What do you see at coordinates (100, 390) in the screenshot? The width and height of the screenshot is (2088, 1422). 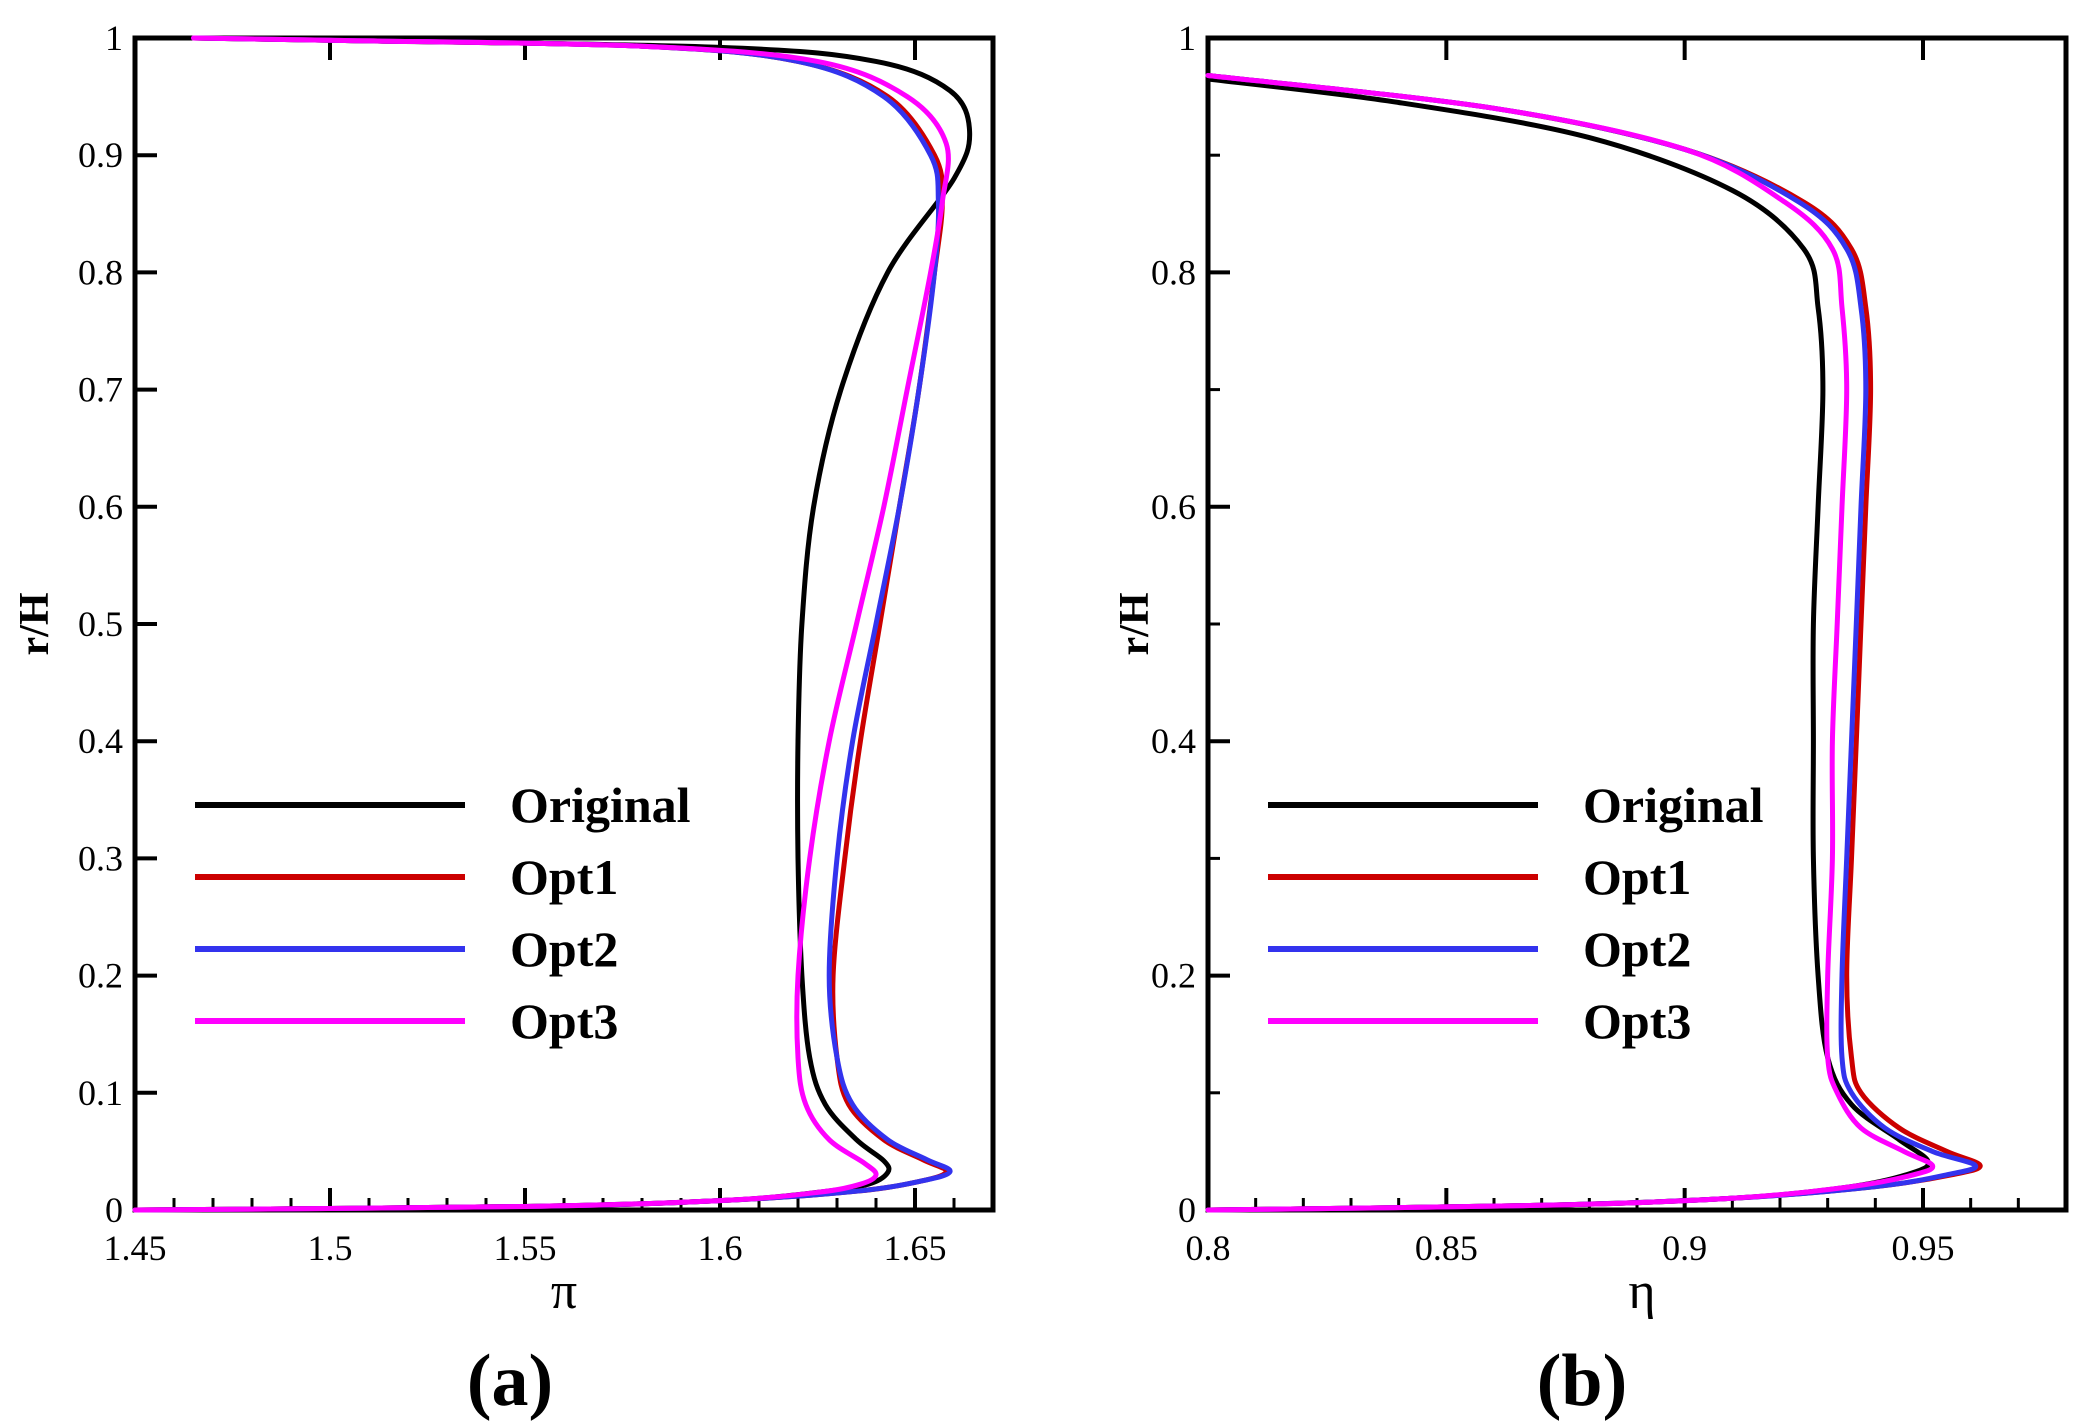 I see `panel-a-y-tick-label-7: 0.7` at bounding box center [100, 390].